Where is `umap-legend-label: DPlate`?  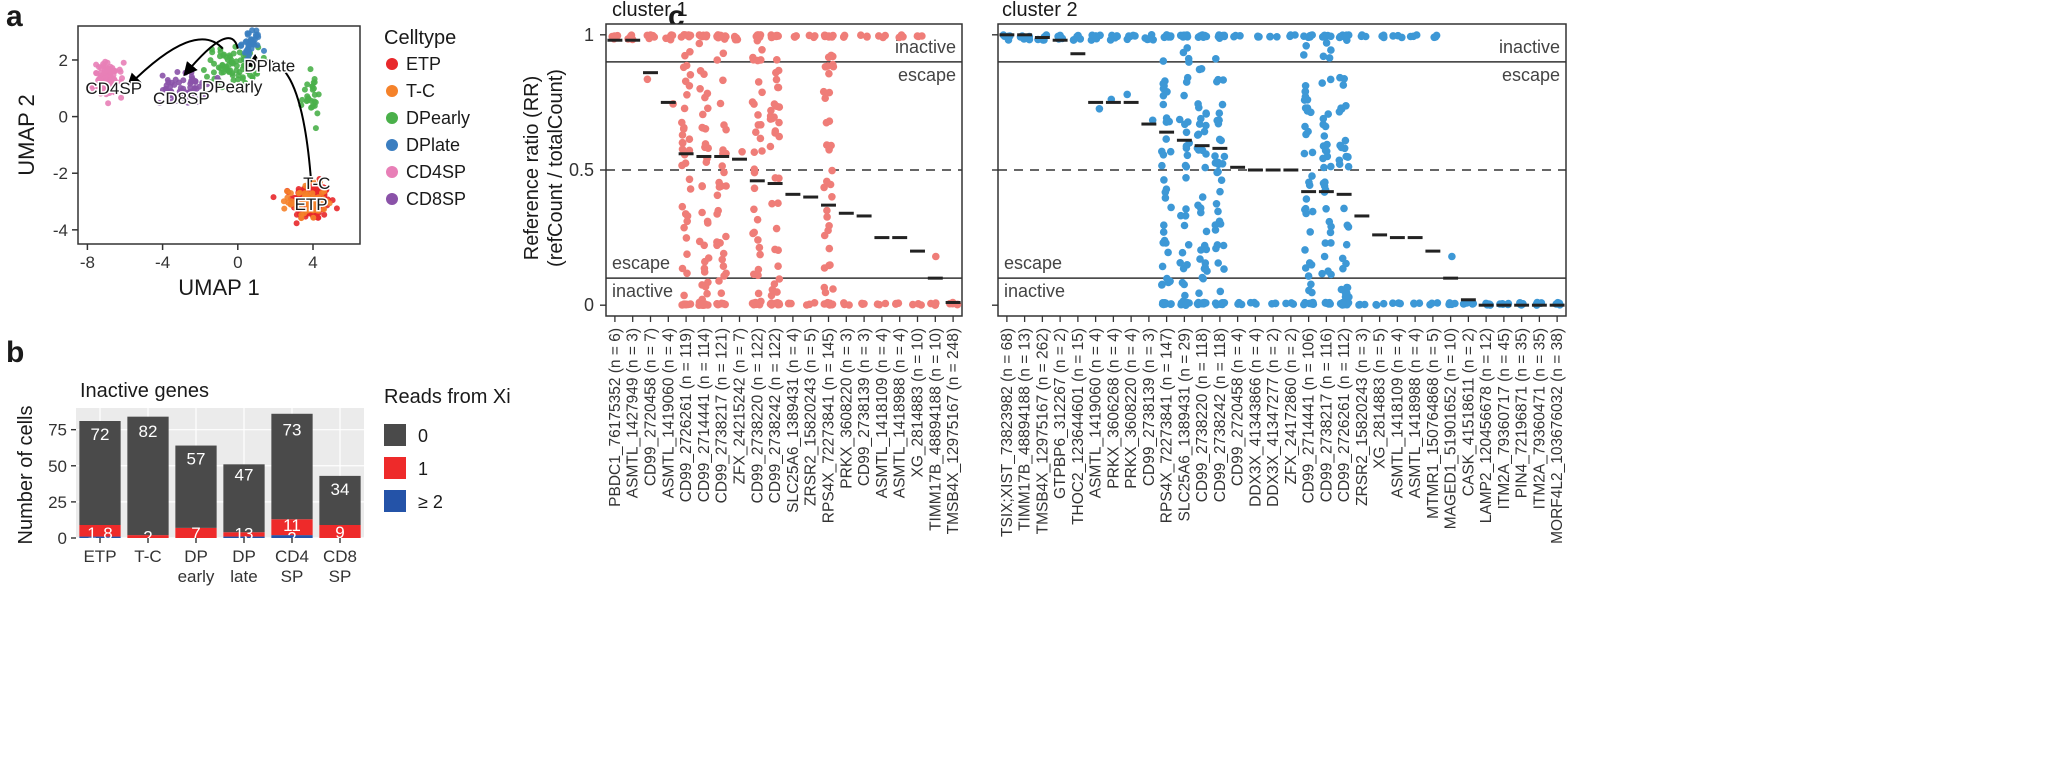
umap-legend-label: DPlate is located at coordinates (433, 145).